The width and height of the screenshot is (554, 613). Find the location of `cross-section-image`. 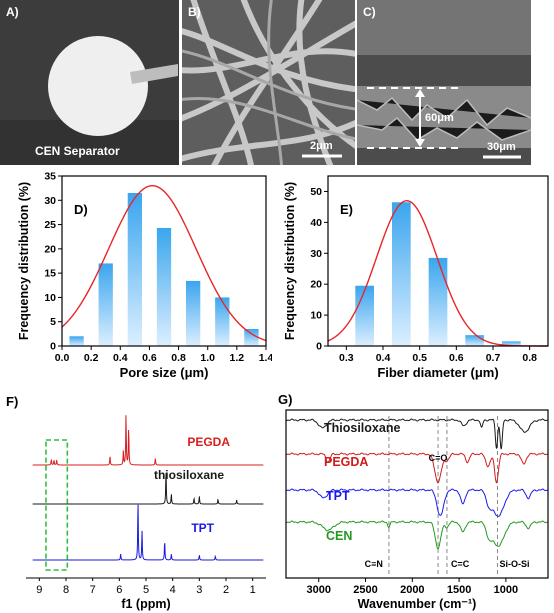

cross-section-image is located at coordinates (444, 82).